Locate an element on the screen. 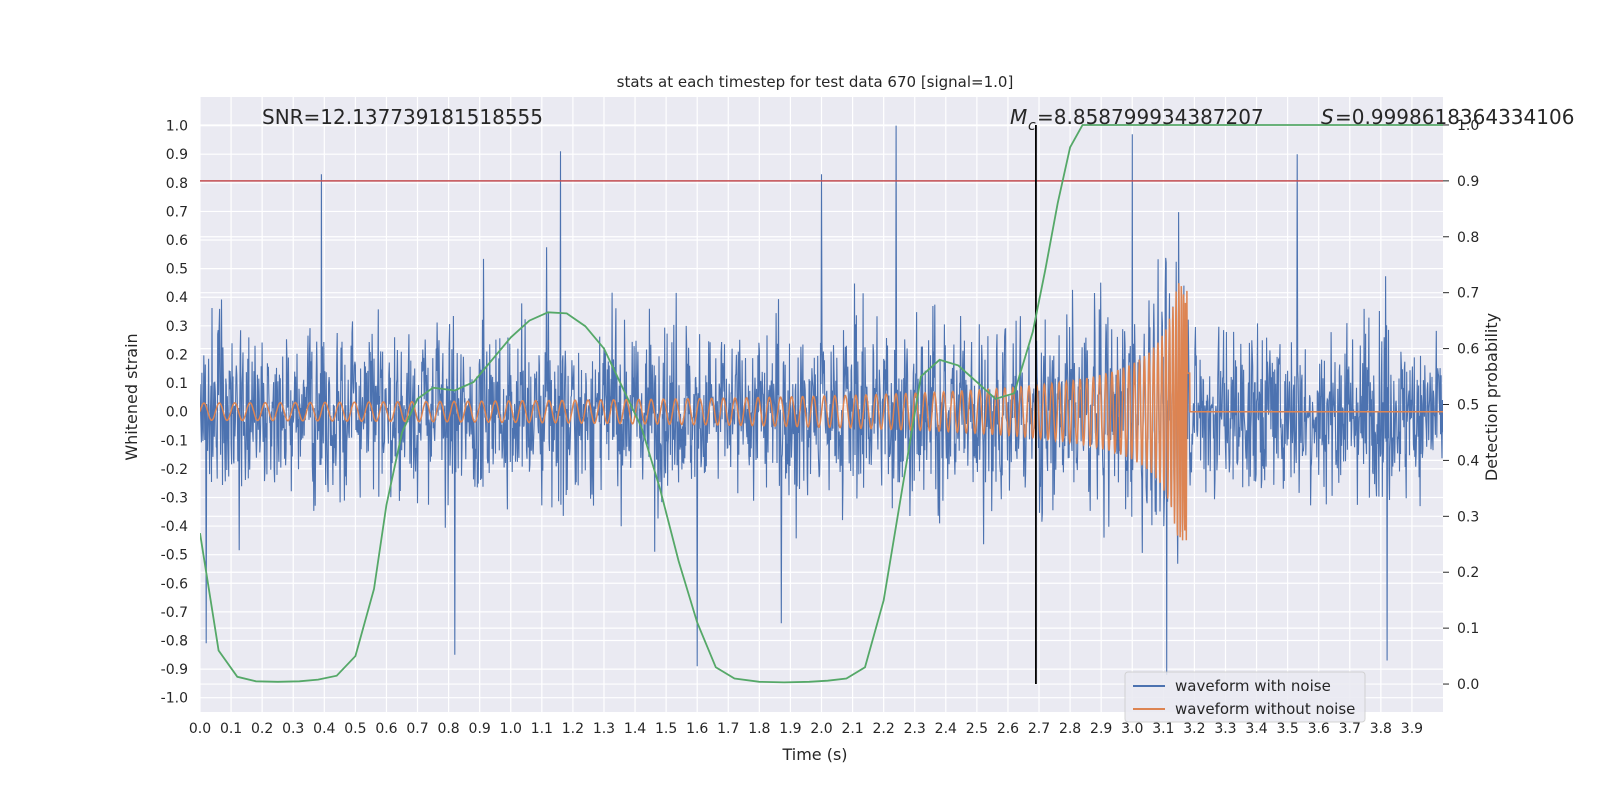 The width and height of the screenshot is (1600, 804). y2-tick-label: 0.0 is located at coordinates (1468, 685).